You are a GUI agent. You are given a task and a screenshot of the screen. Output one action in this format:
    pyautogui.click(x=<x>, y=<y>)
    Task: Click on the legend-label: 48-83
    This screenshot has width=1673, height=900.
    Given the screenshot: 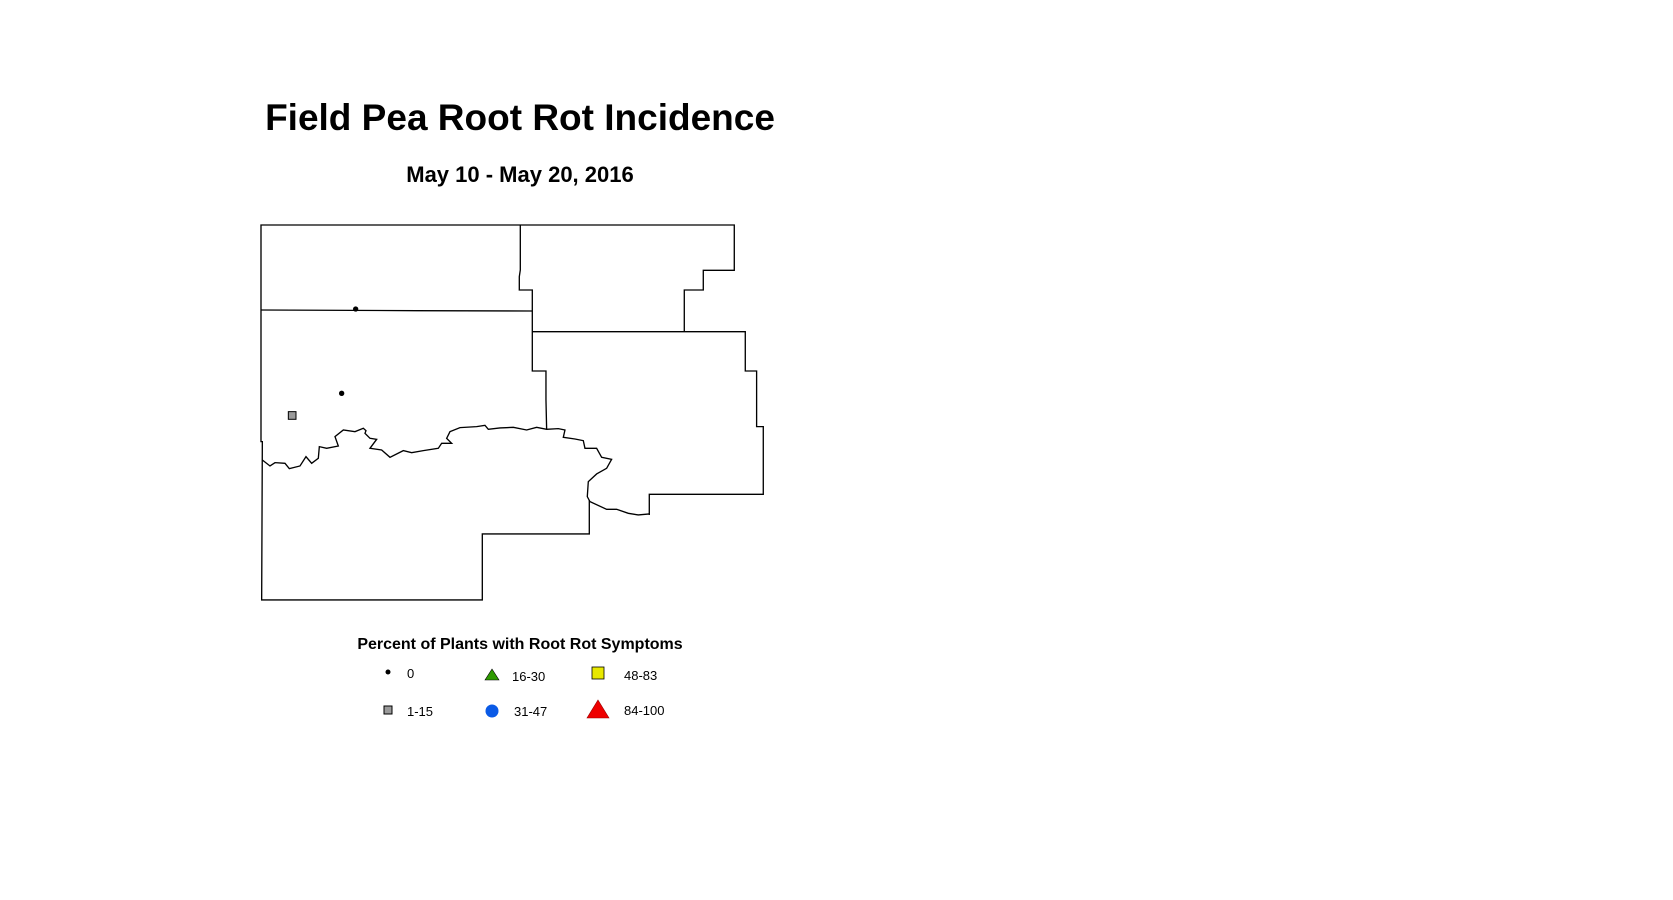 What is the action you would take?
    pyautogui.click(x=640, y=675)
    